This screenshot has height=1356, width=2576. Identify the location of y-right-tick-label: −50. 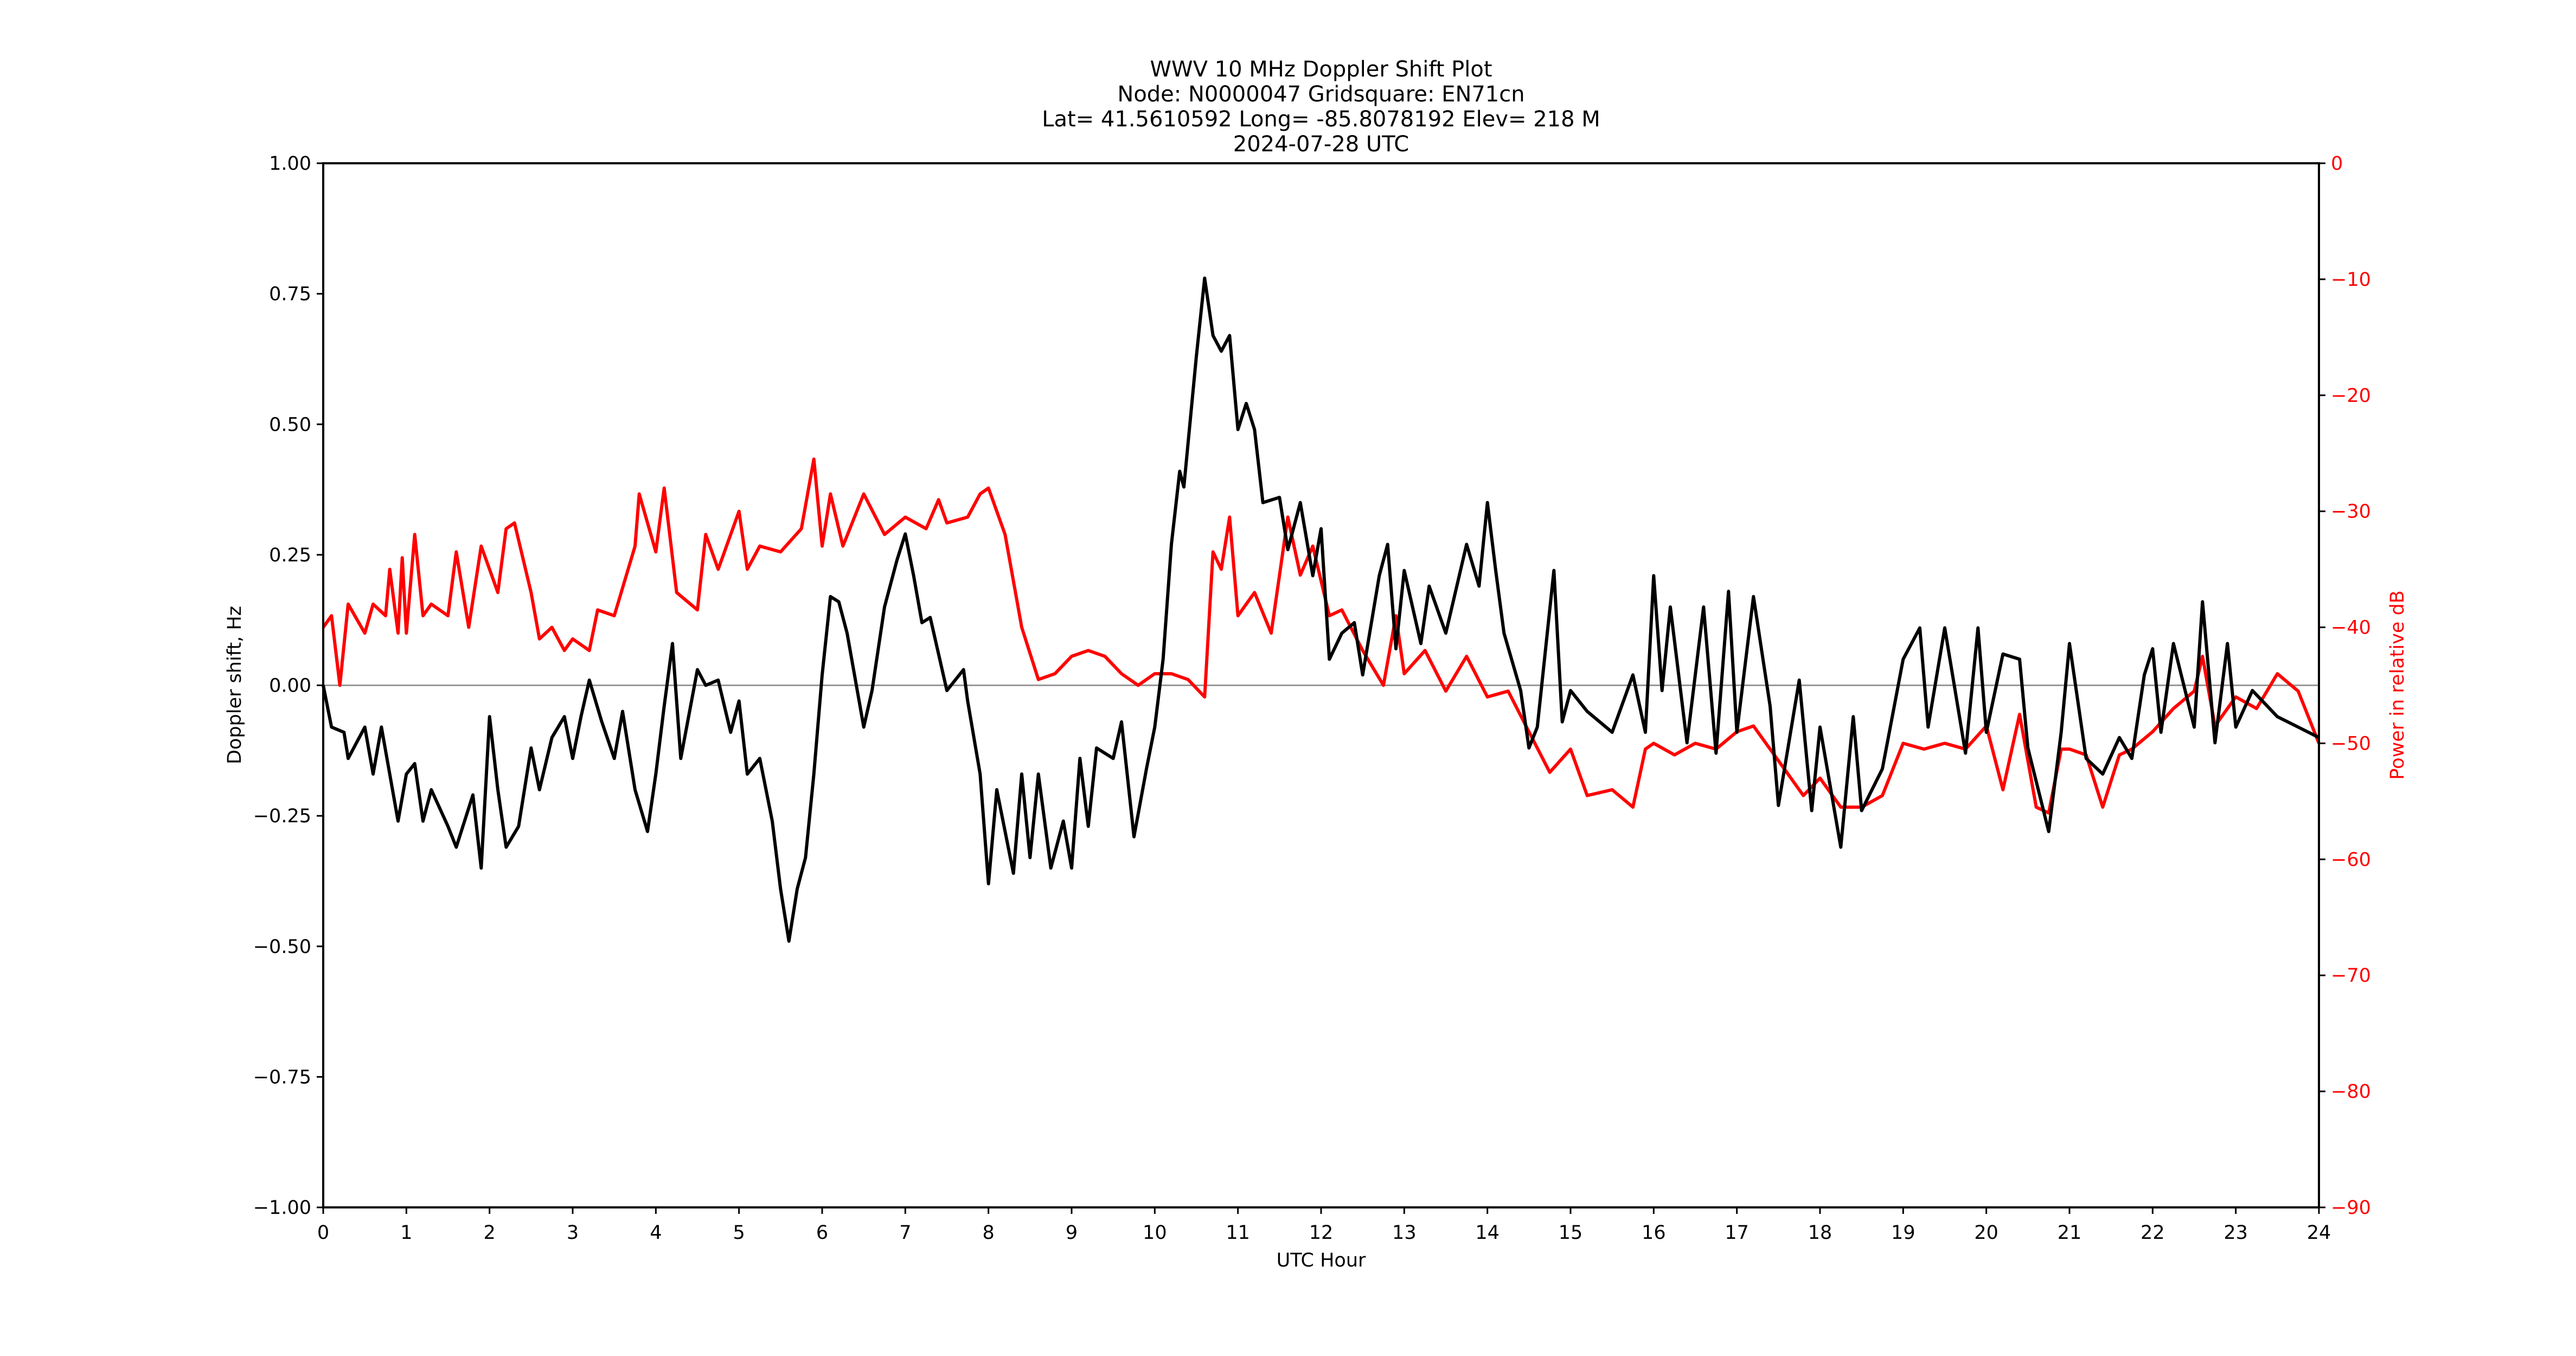
(2351, 743).